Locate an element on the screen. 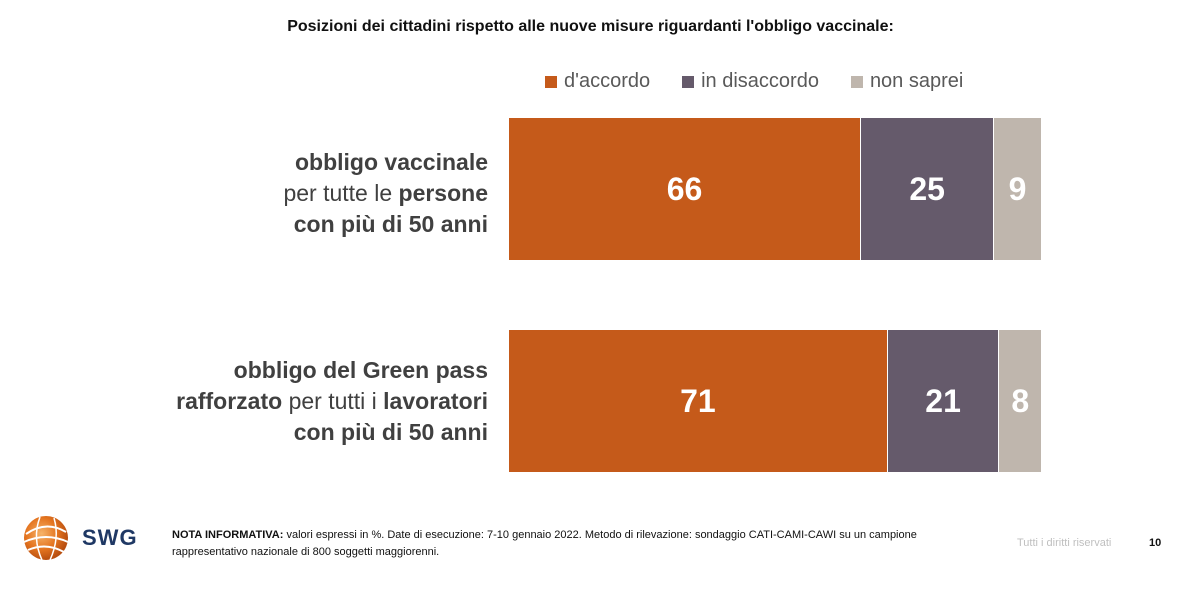  bar-segment: 8 is located at coordinates (1019, 401).